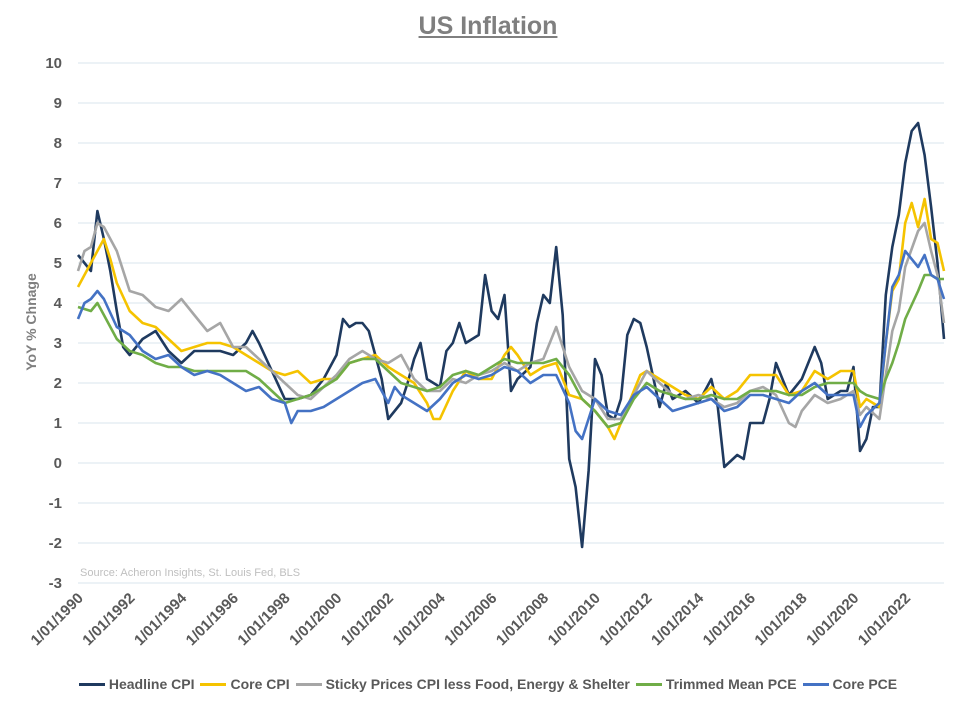 This screenshot has height=713, width=976. What do you see at coordinates (58, 183) in the screenshot?
I see `y-tick-label: 7` at bounding box center [58, 183].